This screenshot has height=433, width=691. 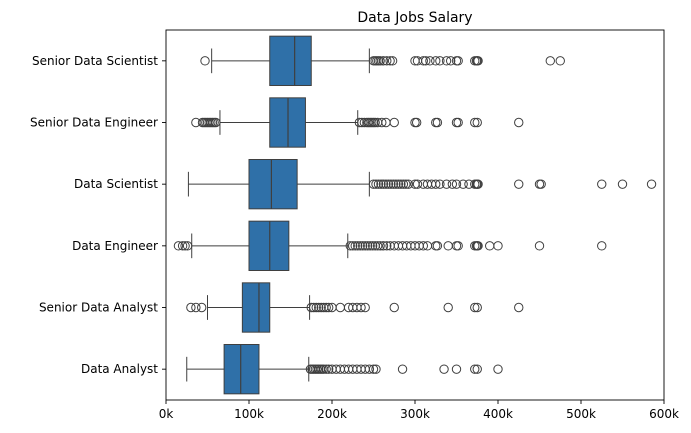 I want to click on y-tick-label: Senior Data Engineer, so click(x=94, y=123).